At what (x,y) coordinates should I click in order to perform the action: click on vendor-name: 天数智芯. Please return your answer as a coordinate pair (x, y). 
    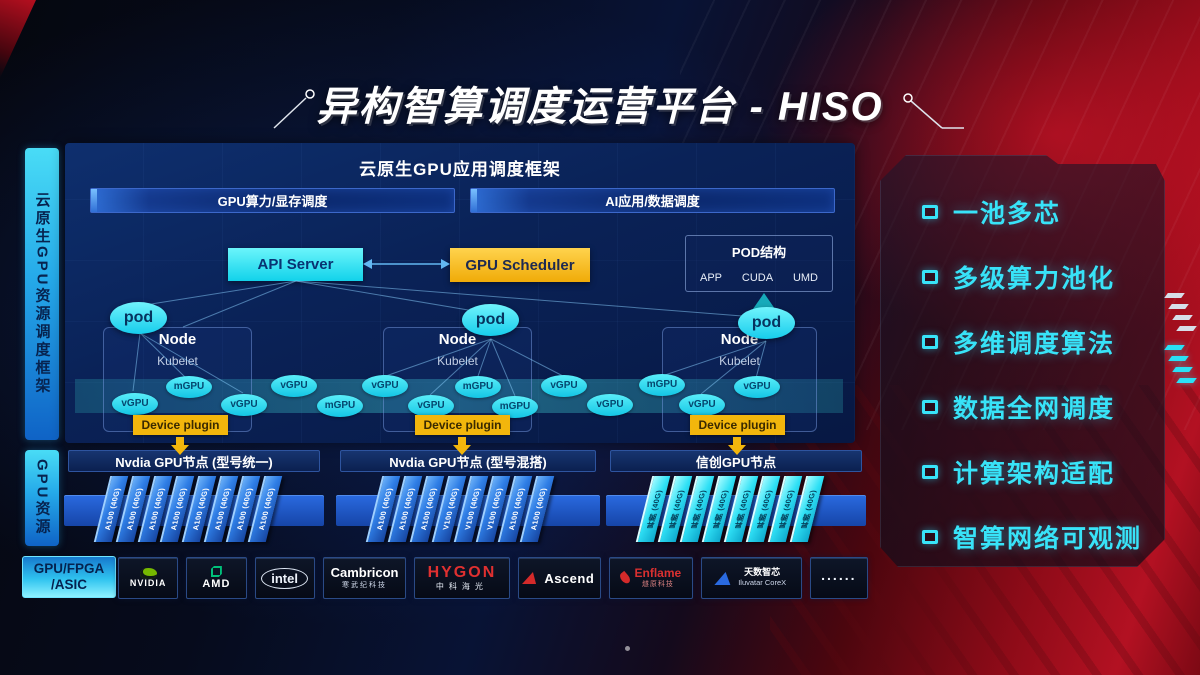
    Looking at the image, I should click on (762, 572).